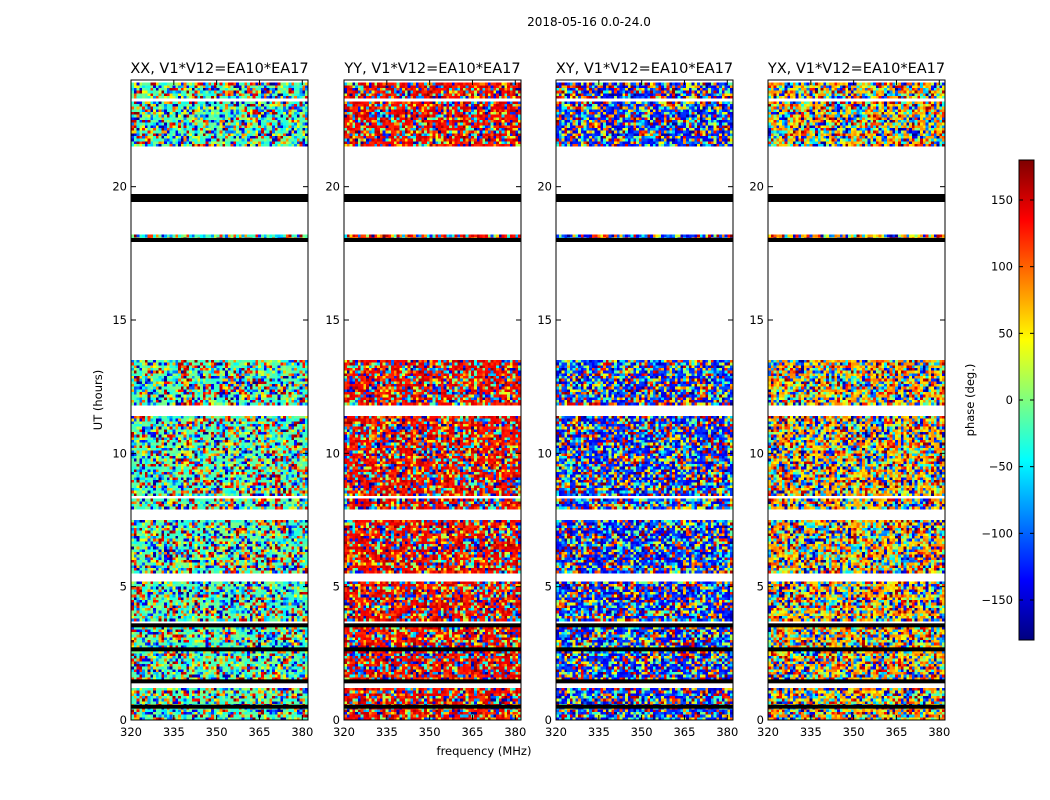  I want to click on y-tick-label-1-1: 5, so click(336, 587).